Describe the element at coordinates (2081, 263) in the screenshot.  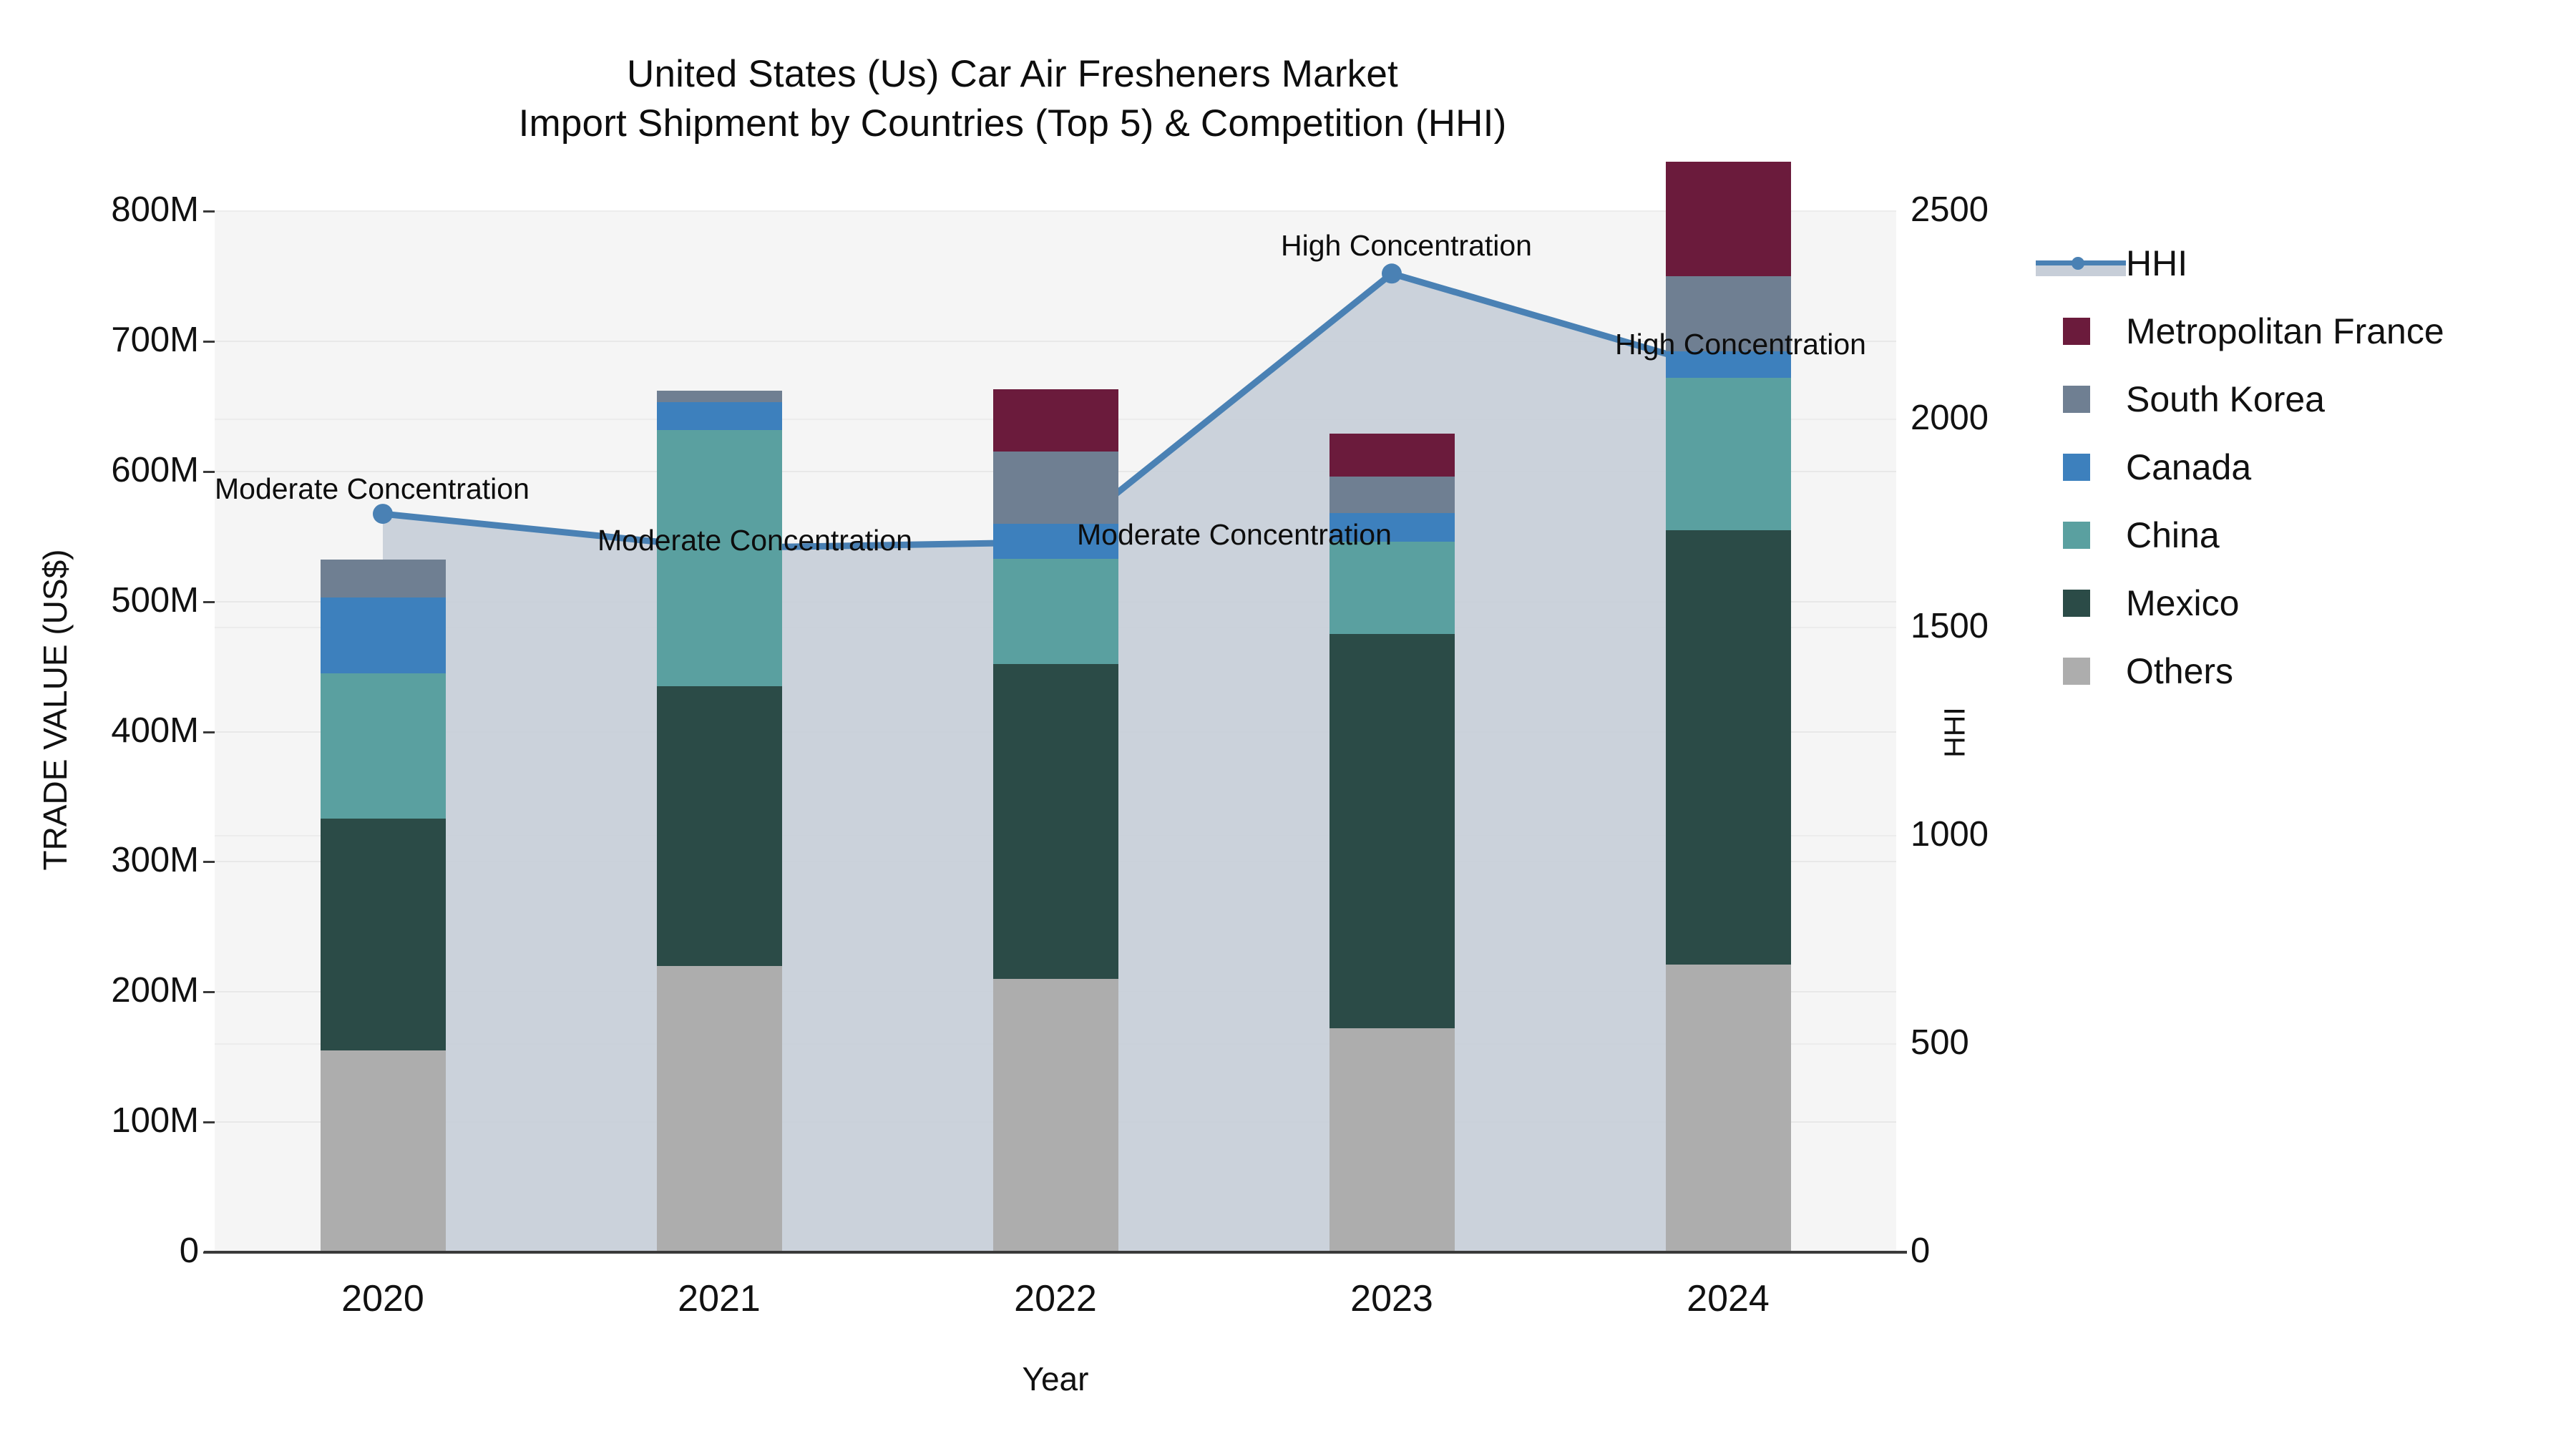
I see `legend-line-icon` at that location.